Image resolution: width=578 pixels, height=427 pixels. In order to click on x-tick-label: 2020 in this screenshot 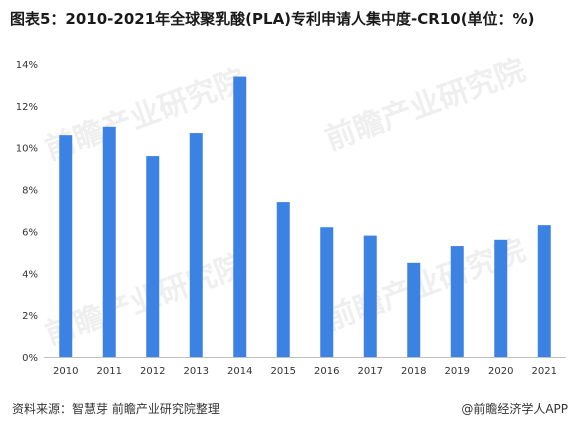, I will do `click(500, 371)`.